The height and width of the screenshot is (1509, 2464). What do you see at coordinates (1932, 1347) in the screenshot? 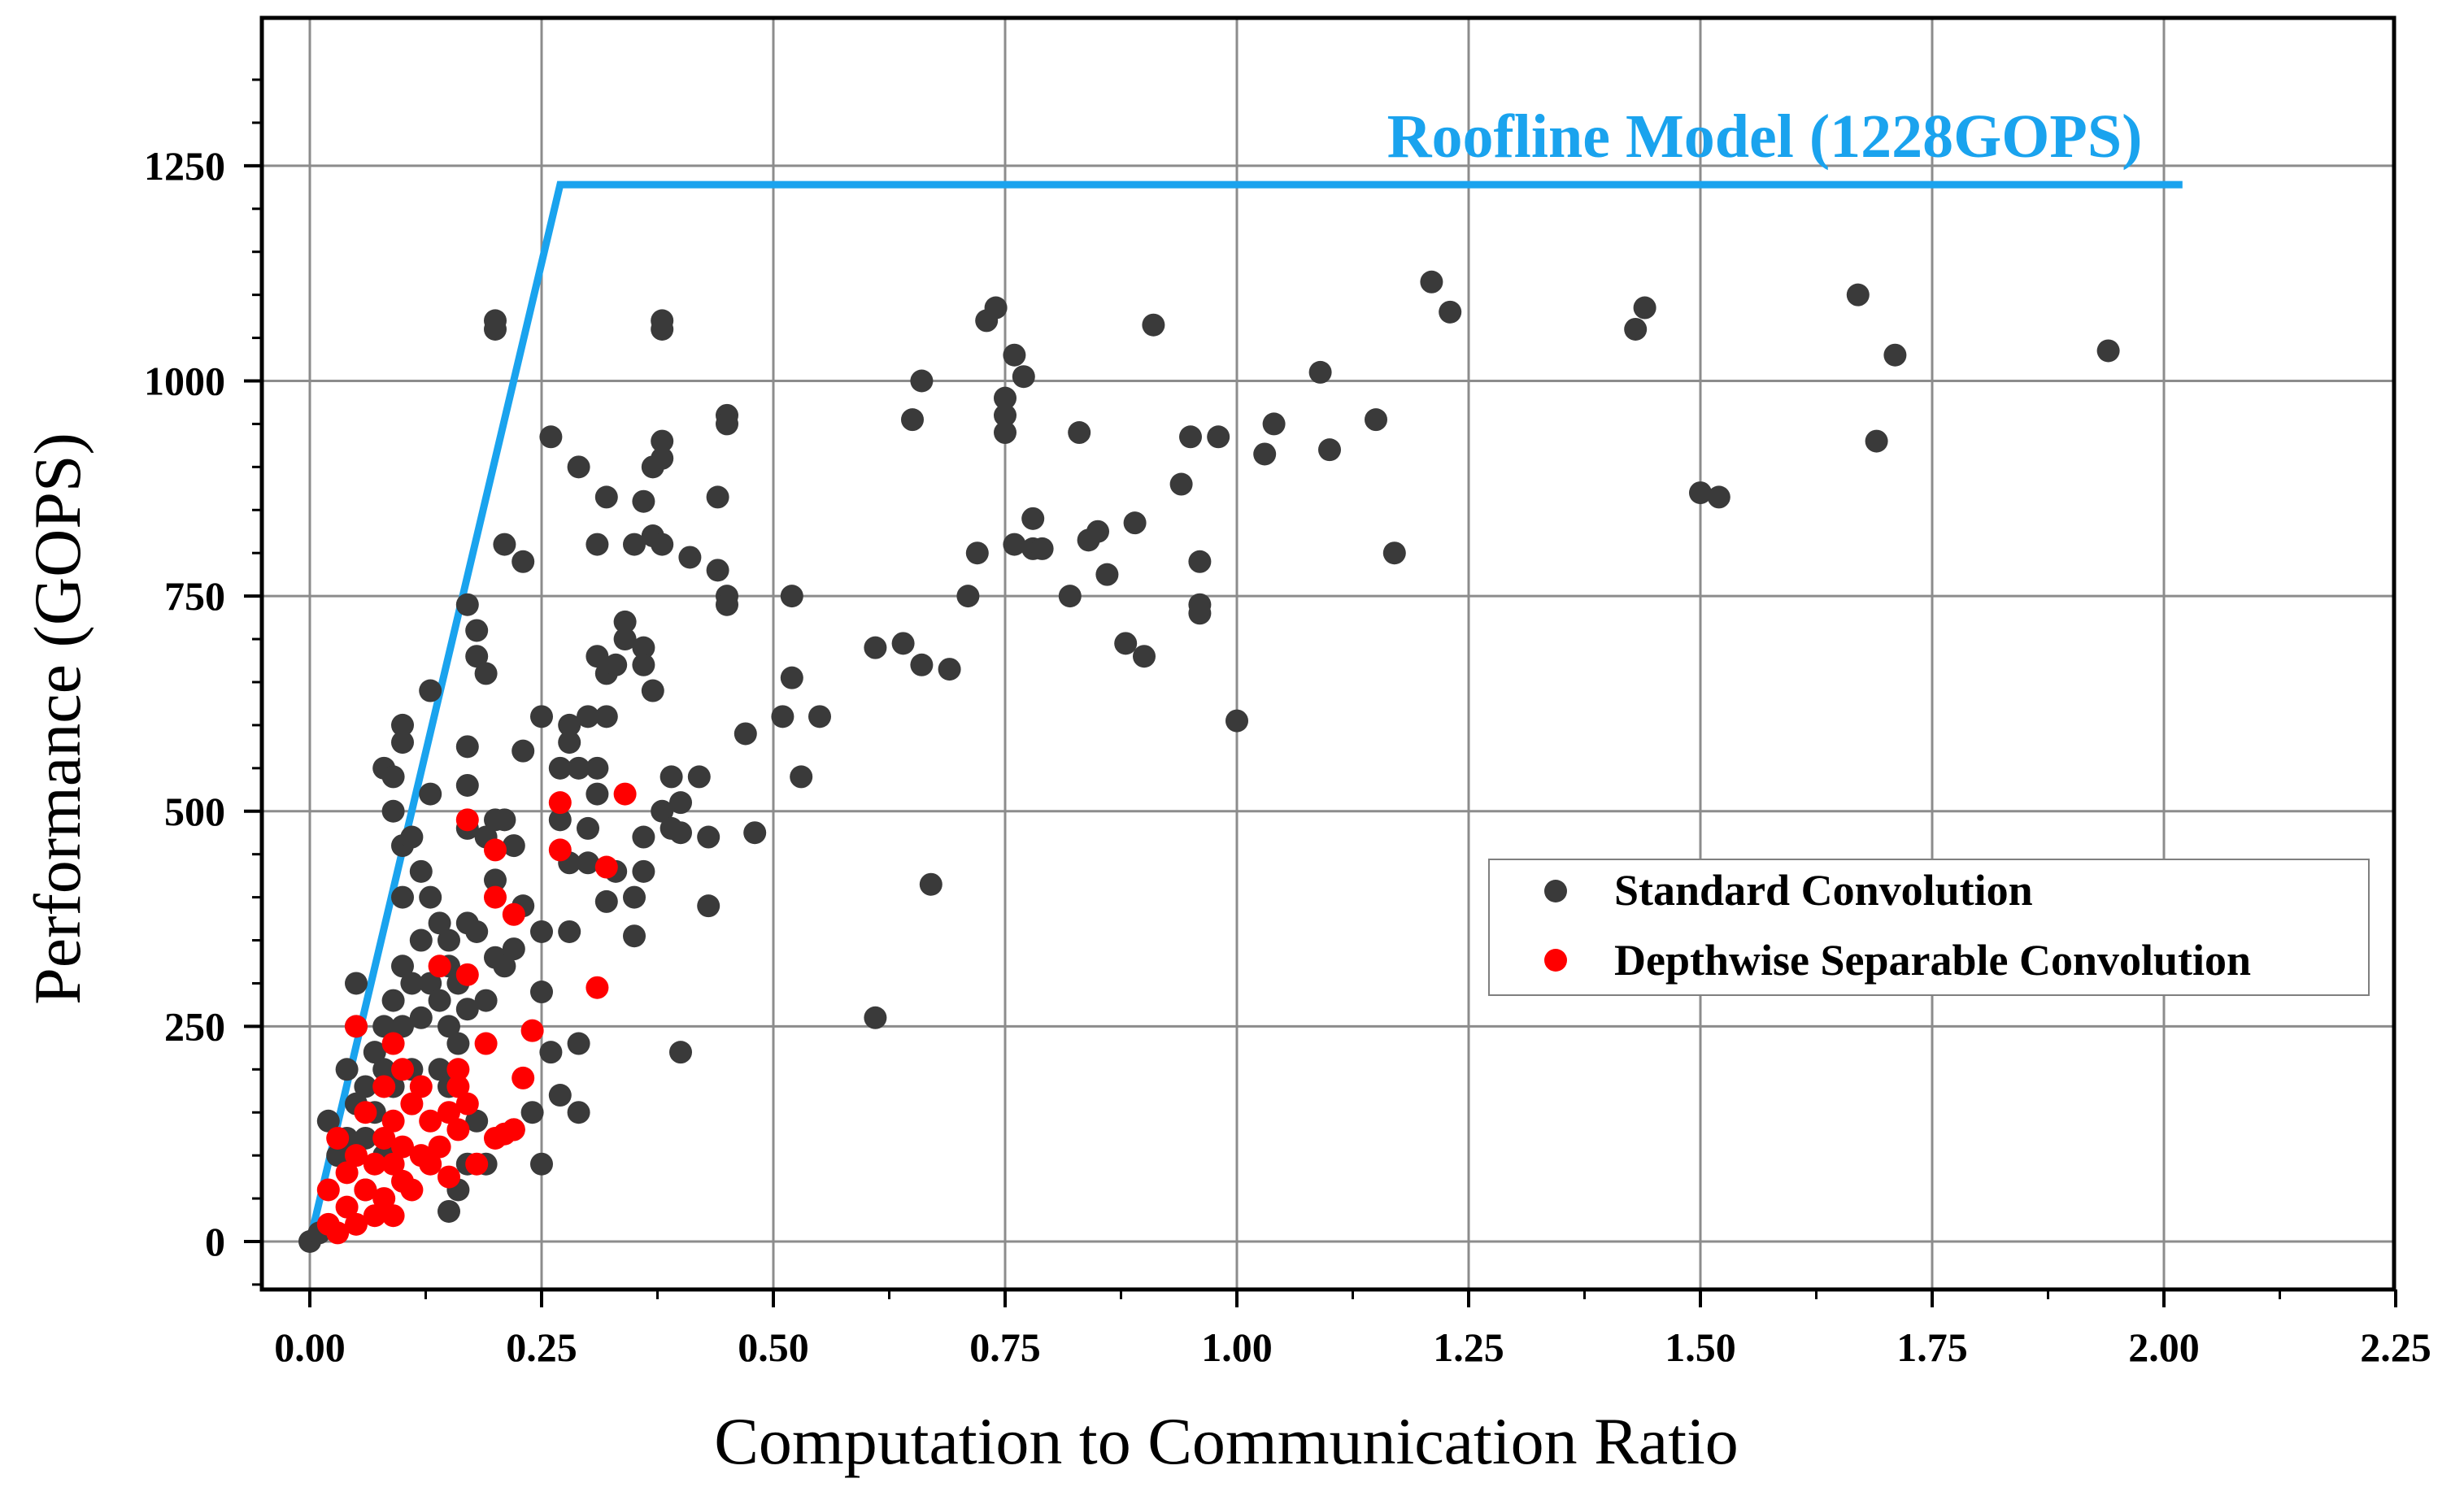
I see `x-tick-label: 1.75` at bounding box center [1932, 1347].